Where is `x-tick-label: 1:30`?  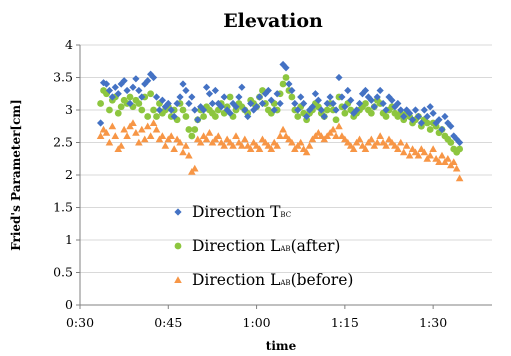 x-tick-label: 1:30 is located at coordinates (433, 322).